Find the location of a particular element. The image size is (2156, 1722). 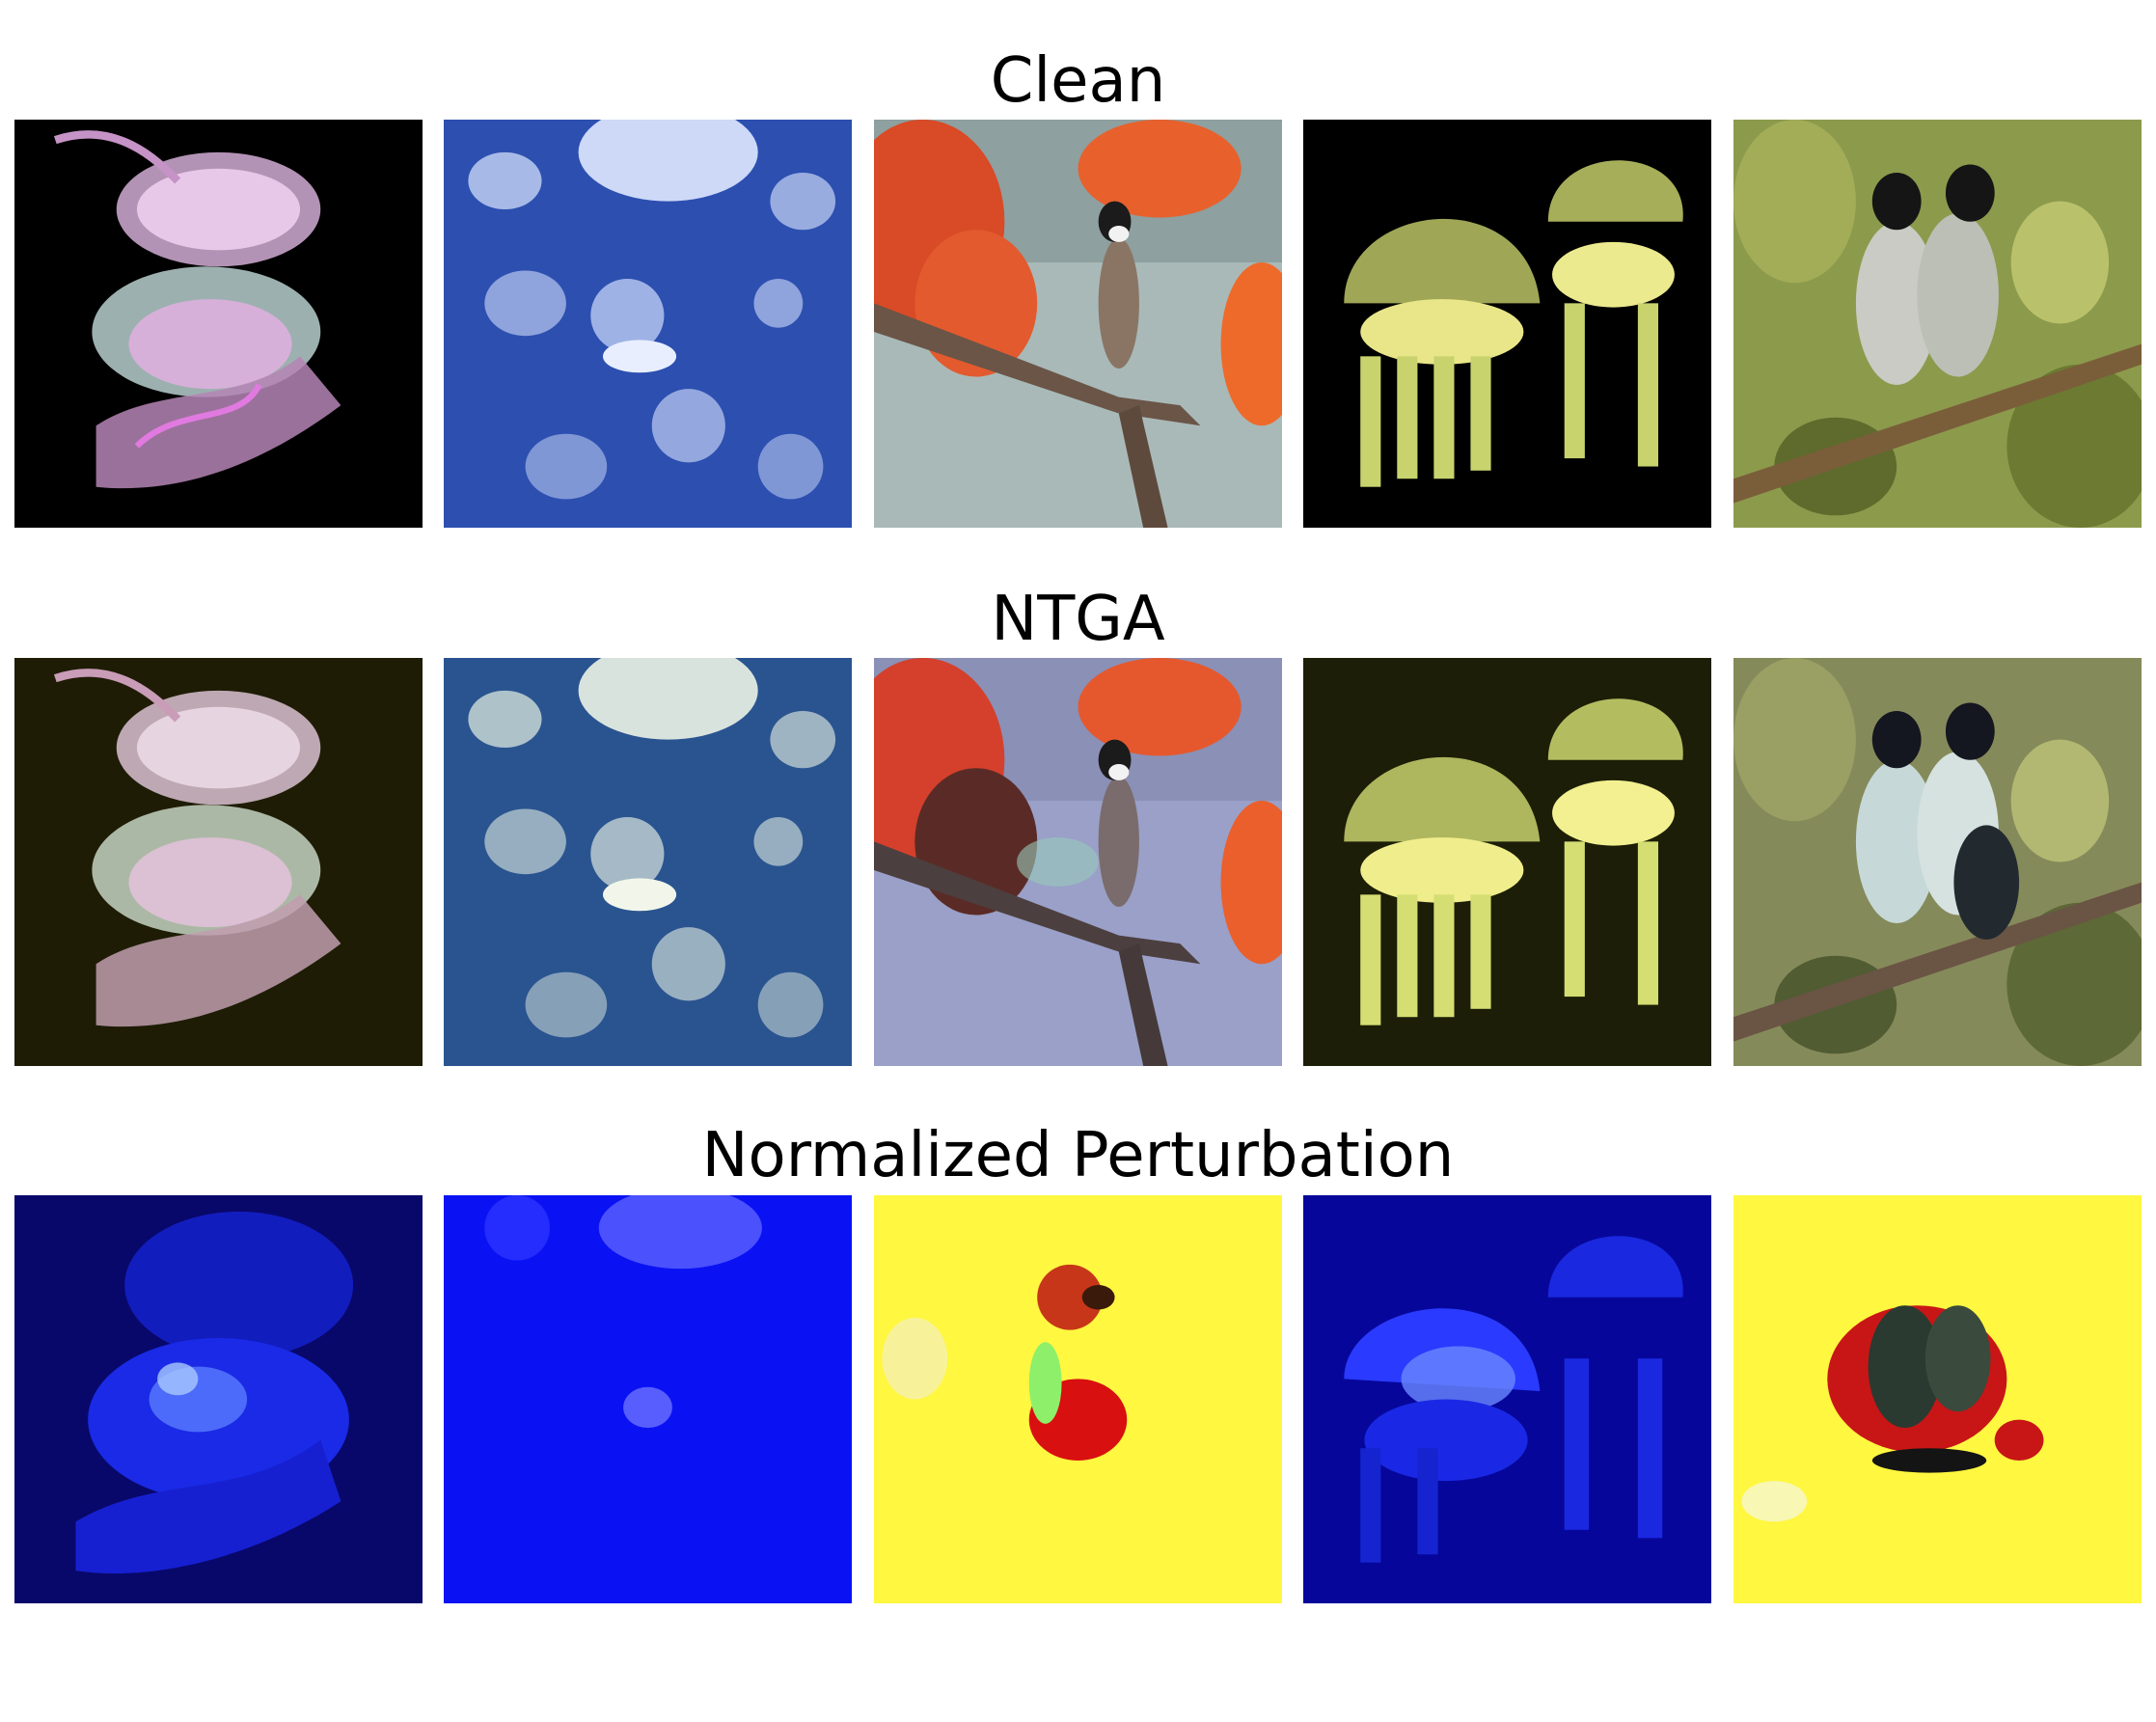

ntga-image-2-moon-jellyfish is located at coordinates (648, 862).